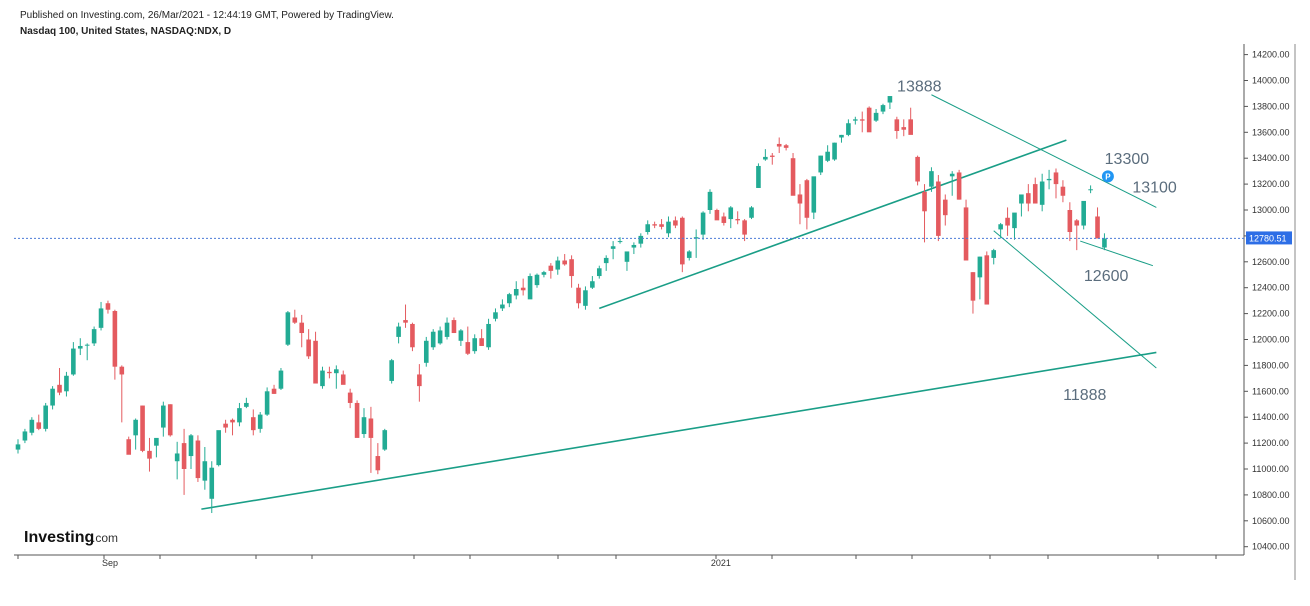 The image size is (1310, 606). What do you see at coordinates (1037, 241) in the screenshot?
I see `annotations: 13888 13300 13100 12600 11888` at bounding box center [1037, 241].